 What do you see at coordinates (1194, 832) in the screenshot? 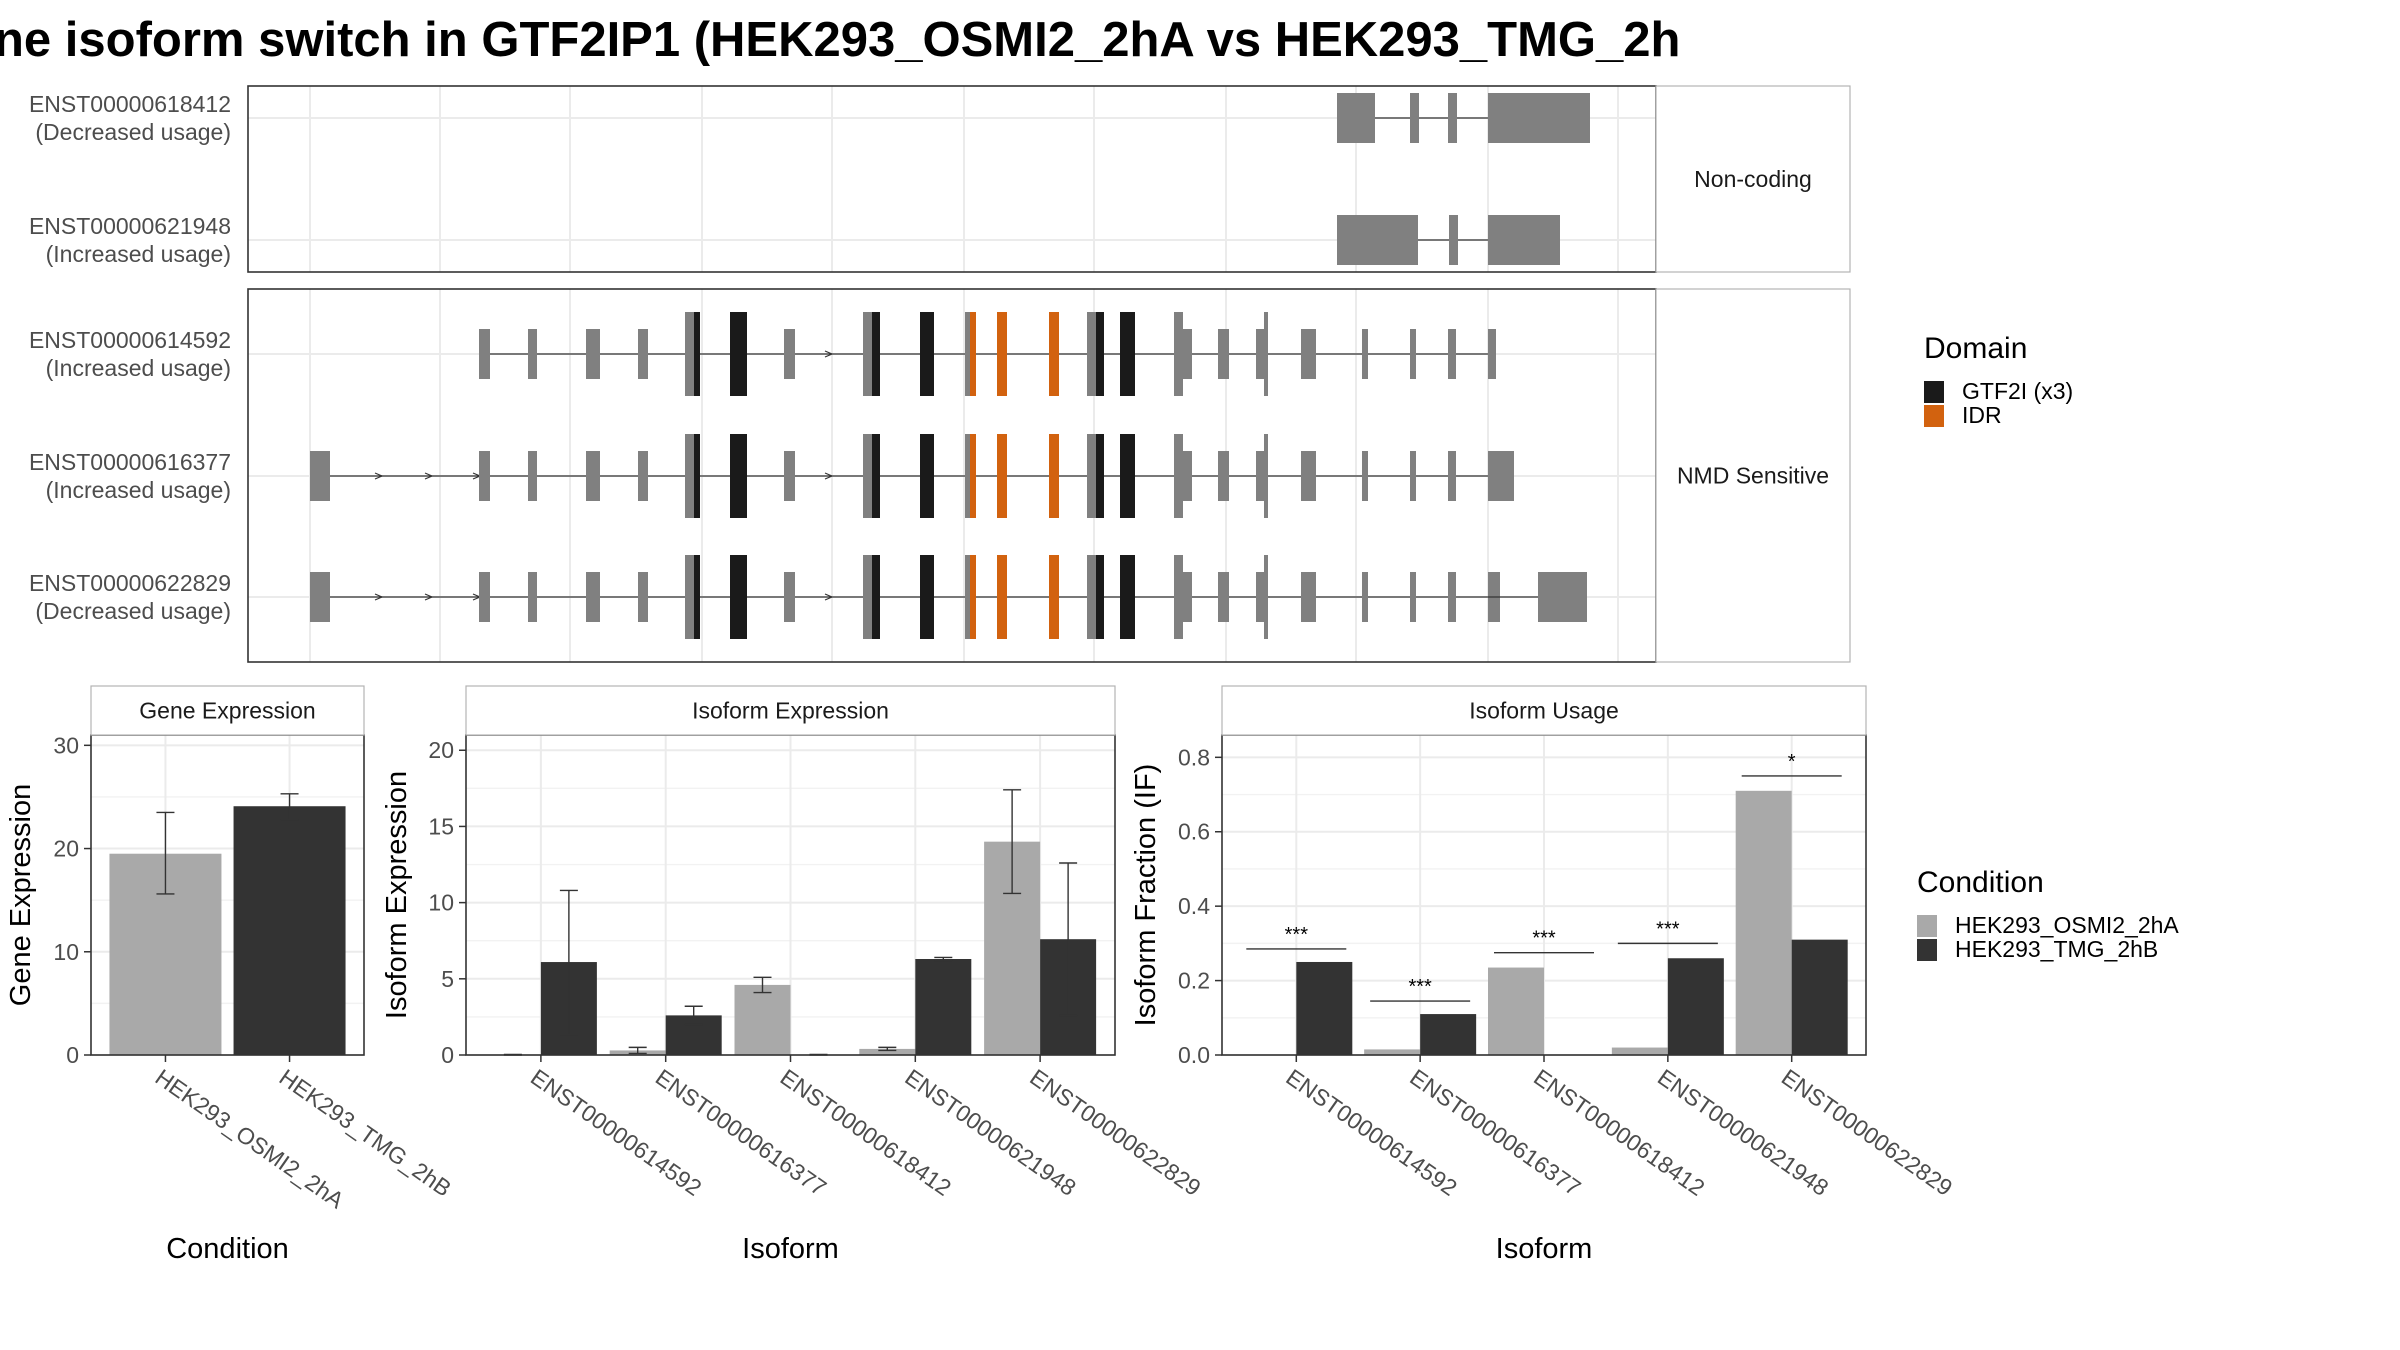
I see `y-tick-label: 0.6` at bounding box center [1194, 832].